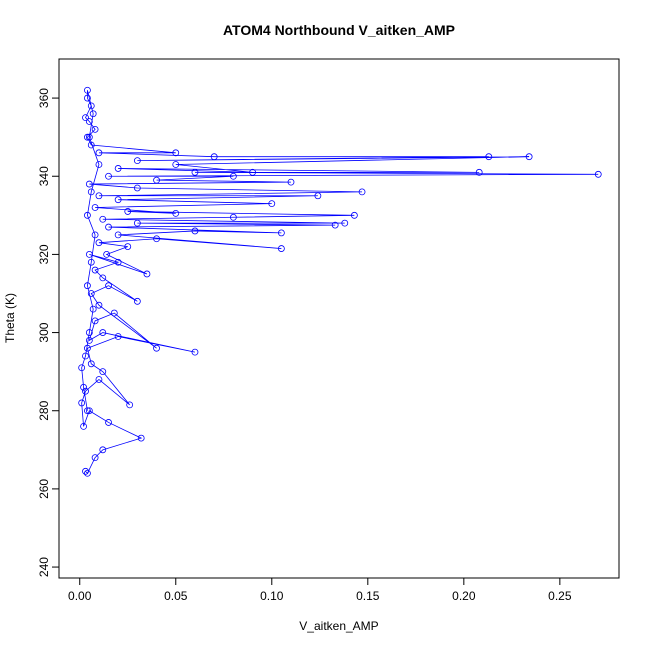 The width and height of the screenshot is (650, 655). Describe the element at coordinates (339, 30) in the screenshot. I see `chart-title: ATOM4 Northbound V_aitken_AMP` at that location.